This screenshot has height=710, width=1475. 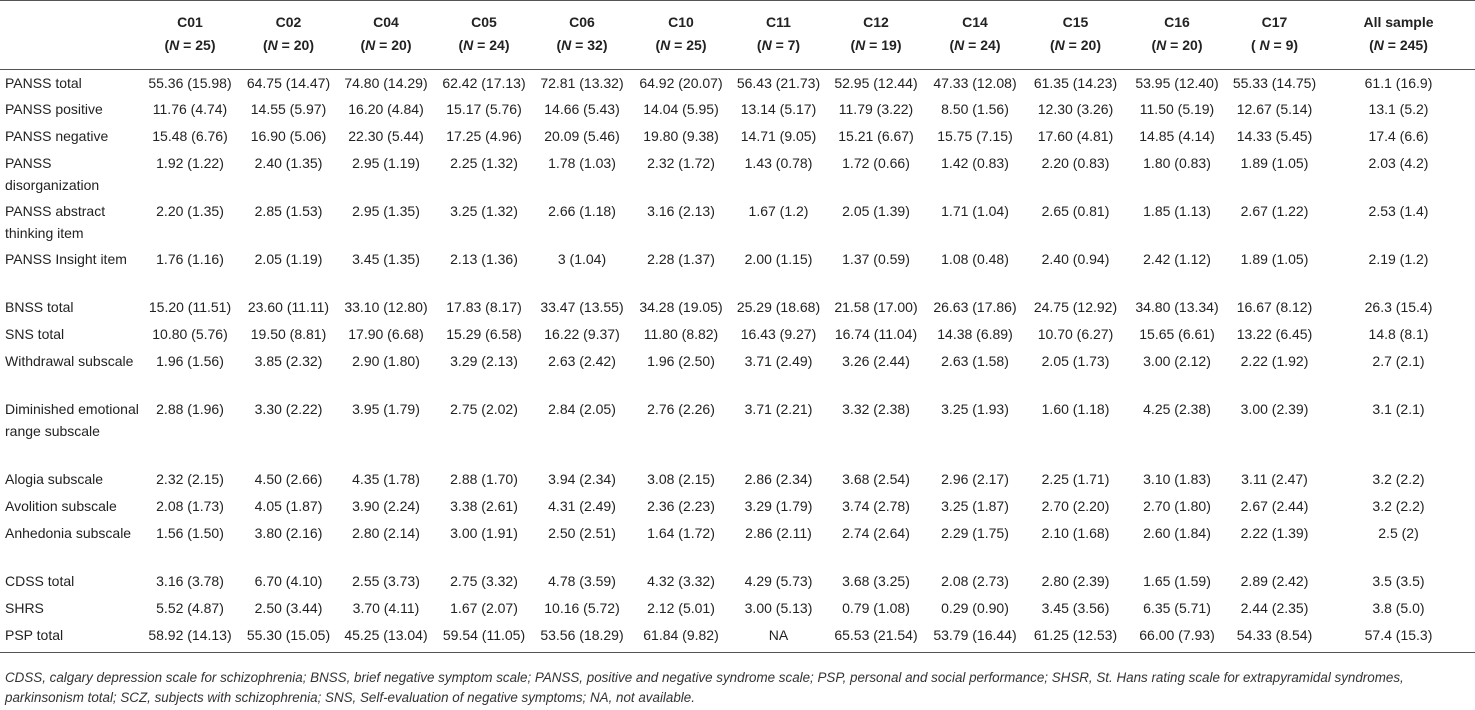 I want to click on table-cell: 26.3 (15.4), so click(x=1398, y=307).